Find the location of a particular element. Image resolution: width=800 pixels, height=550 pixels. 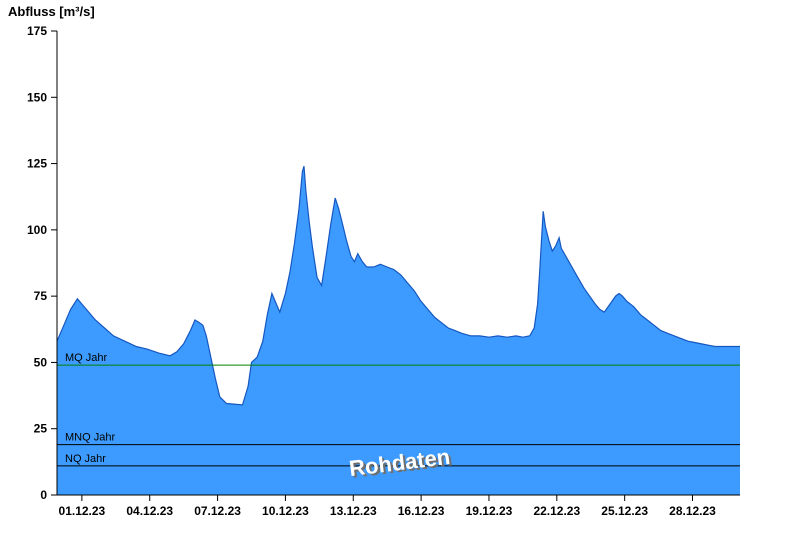

chart-title: Abfluss [m³/s] is located at coordinates (51, 11).